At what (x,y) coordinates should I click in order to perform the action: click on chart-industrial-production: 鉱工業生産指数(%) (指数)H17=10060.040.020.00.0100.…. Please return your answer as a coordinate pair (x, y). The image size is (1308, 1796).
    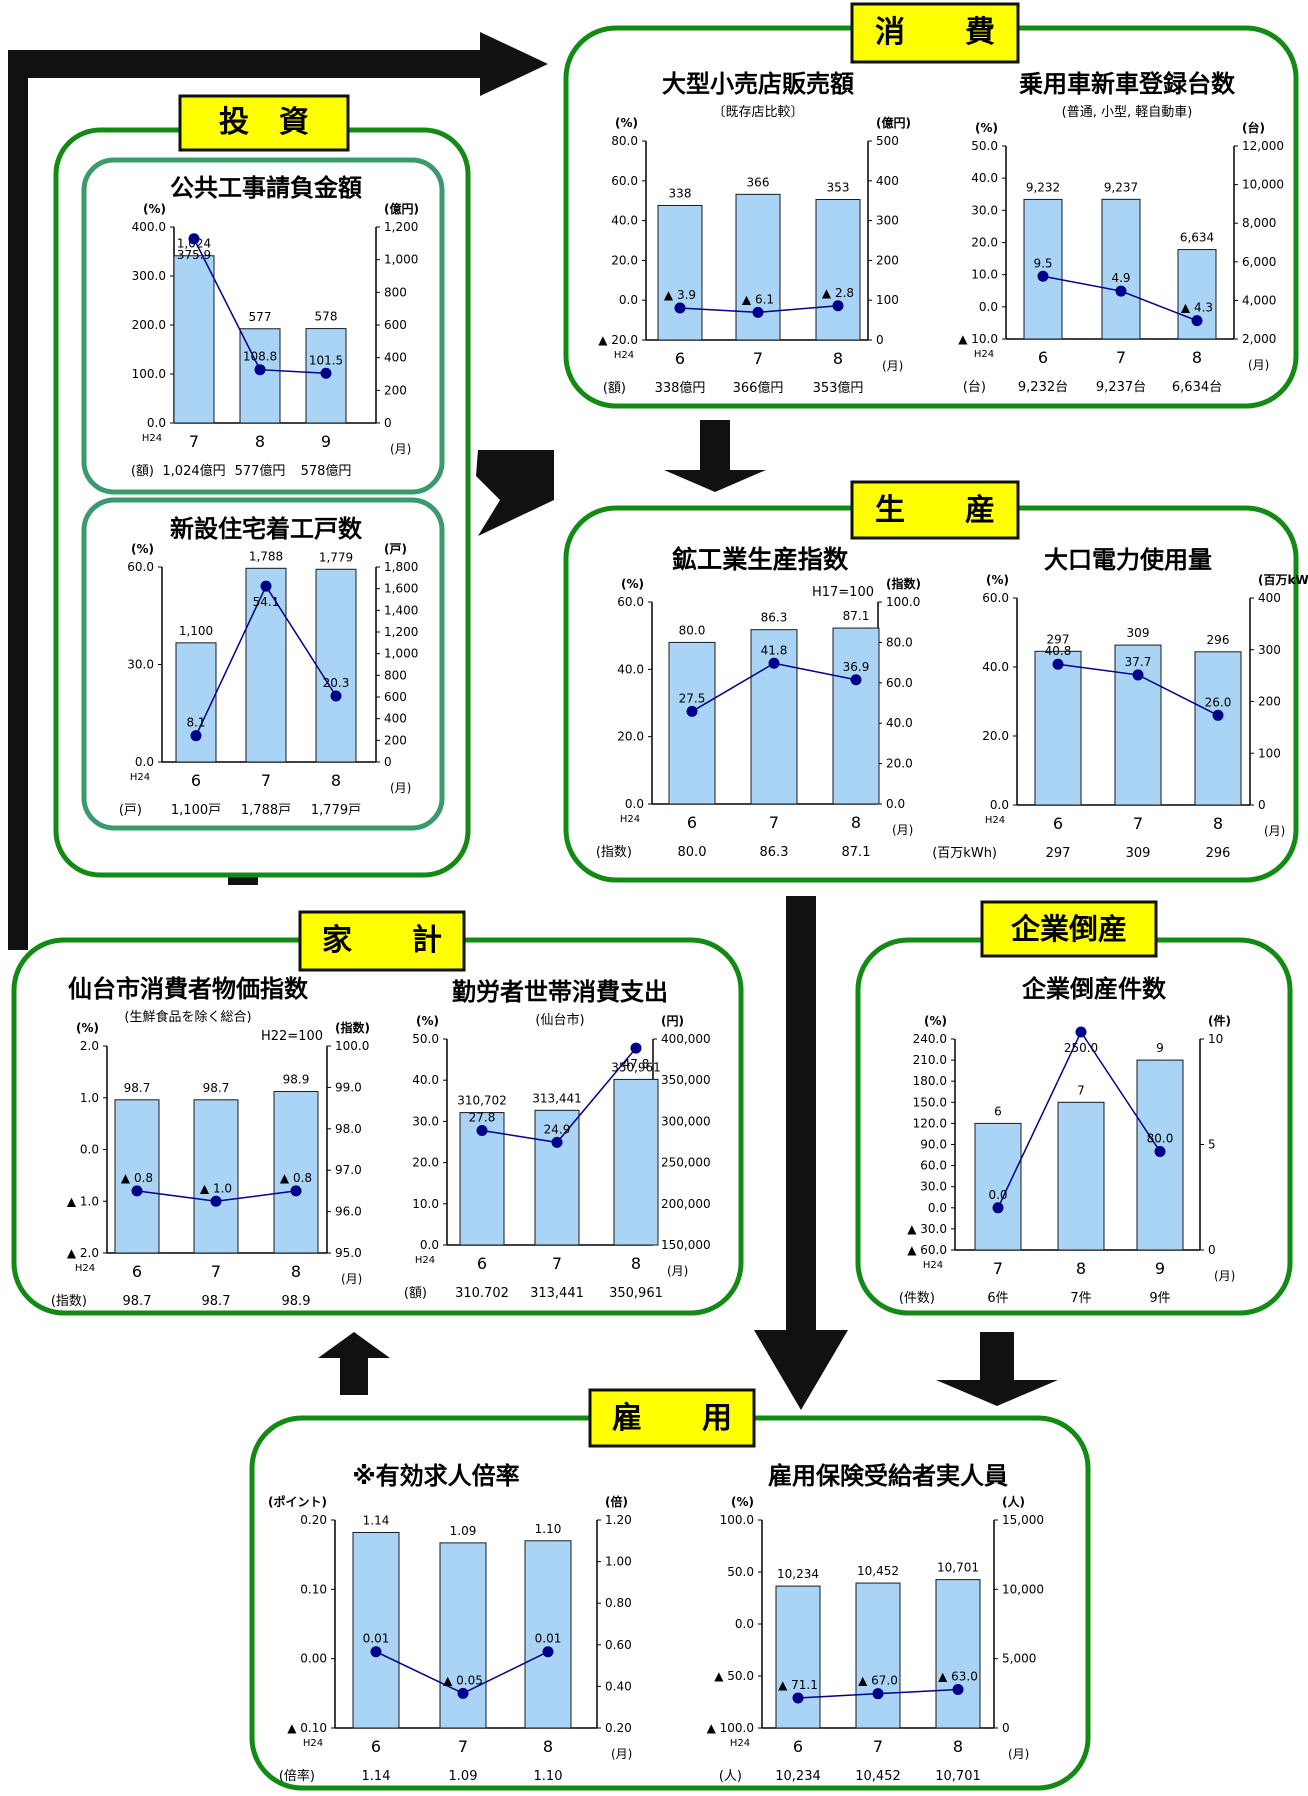
    Looking at the image, I should click on (758, 702).